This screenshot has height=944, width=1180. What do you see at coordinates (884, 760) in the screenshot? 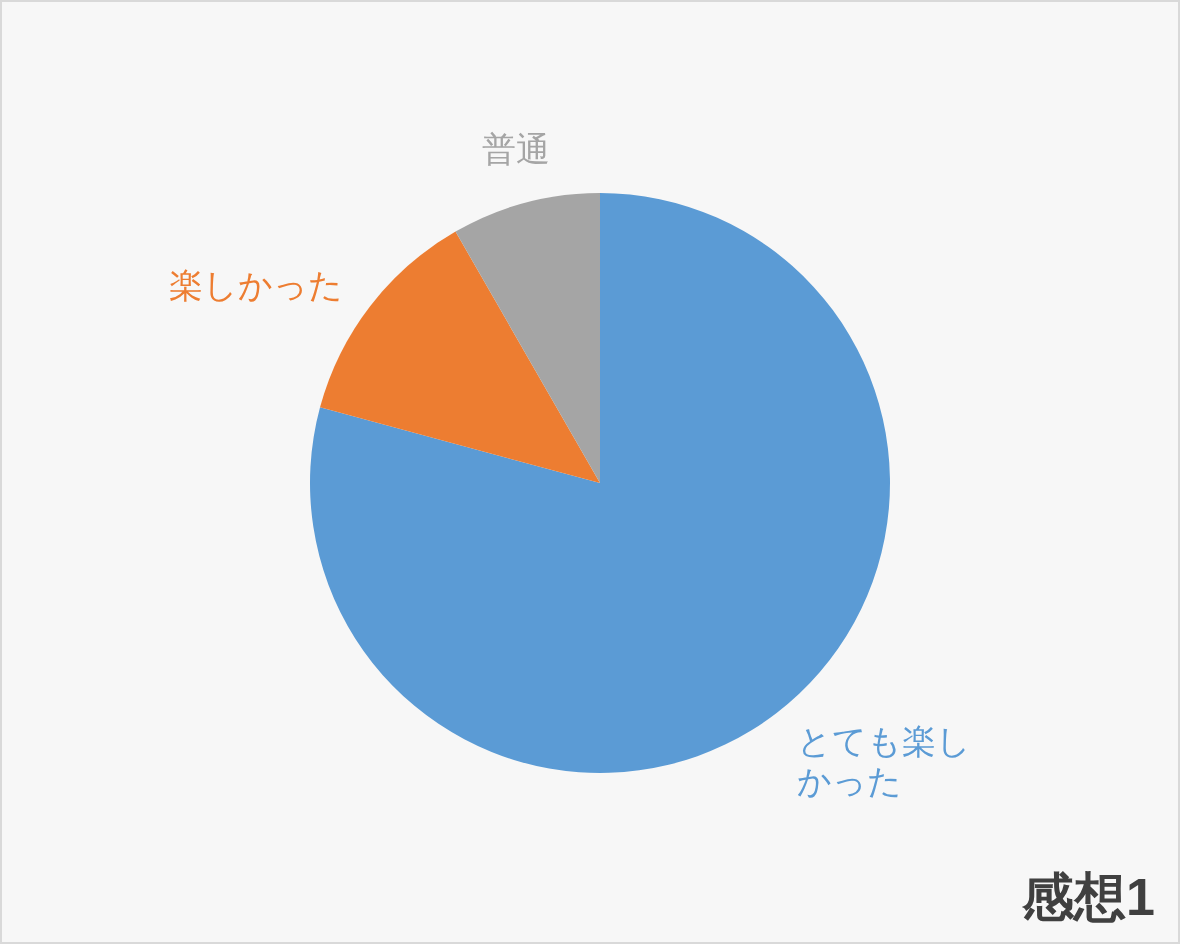
I see `slice-label: とても楽しかった` at bounding box center [884, 760].